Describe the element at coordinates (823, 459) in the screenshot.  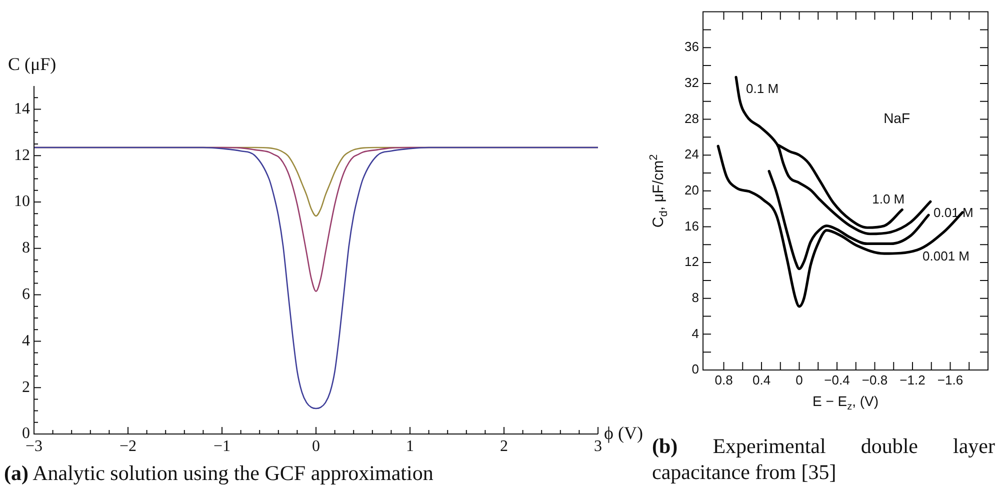
I see `text: (b) Experimental double layer capacitance from [35]` at that location.